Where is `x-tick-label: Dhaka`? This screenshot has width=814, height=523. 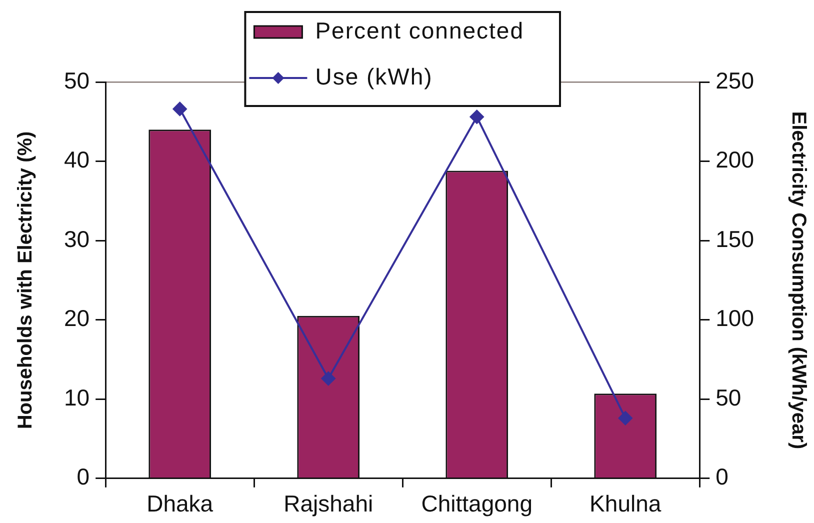 x-tick-label: Dhaka is located at coordinates (180, 503).